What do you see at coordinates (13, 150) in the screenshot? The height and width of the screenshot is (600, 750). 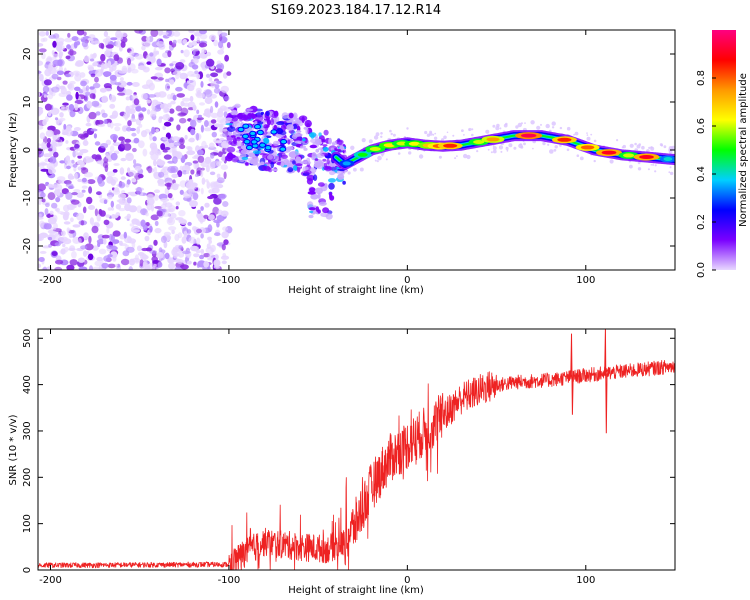 I see `spectrogram-y-label: Frequency (Hz)` at bounding box center [13, 150].